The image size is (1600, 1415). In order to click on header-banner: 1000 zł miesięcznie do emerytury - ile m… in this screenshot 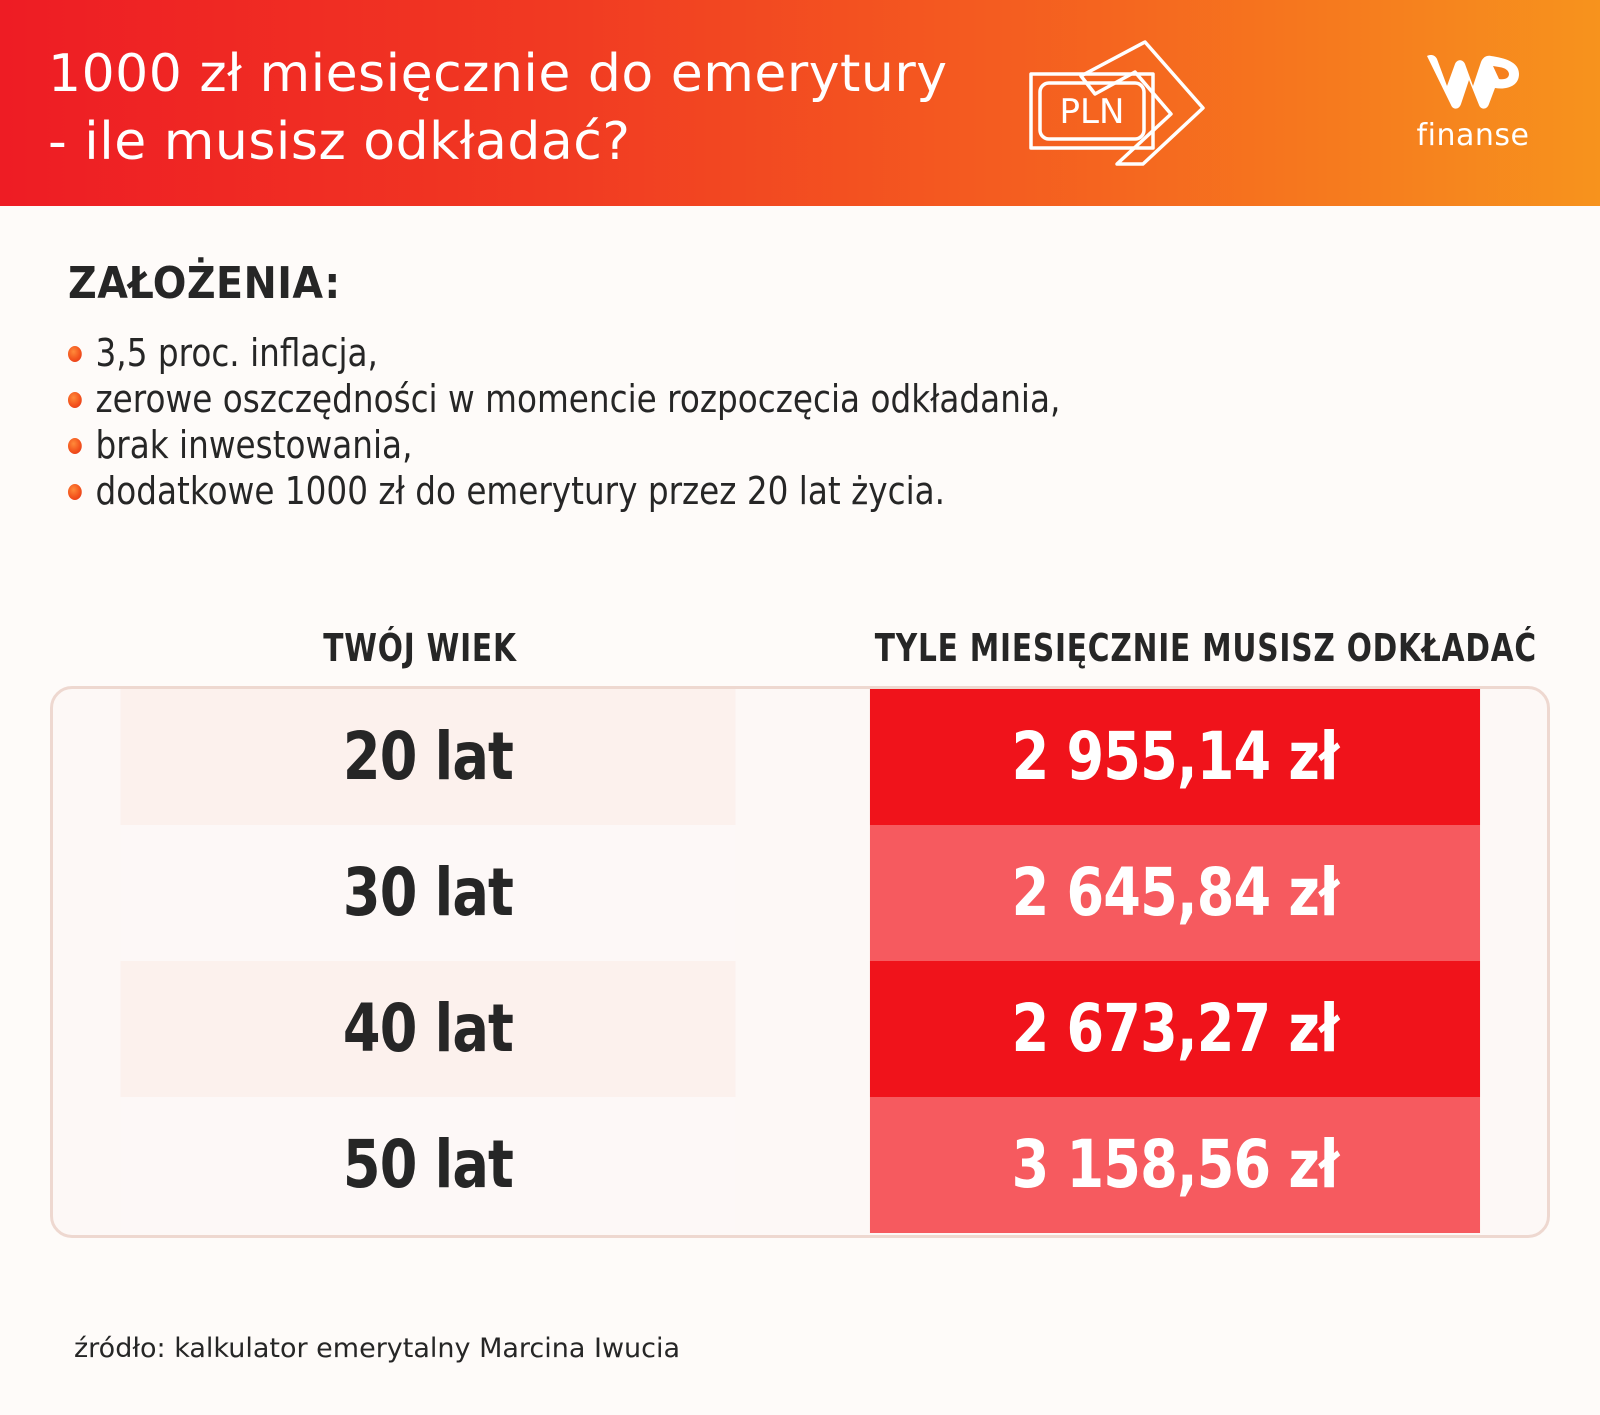, I will do `click(800, 103)`.